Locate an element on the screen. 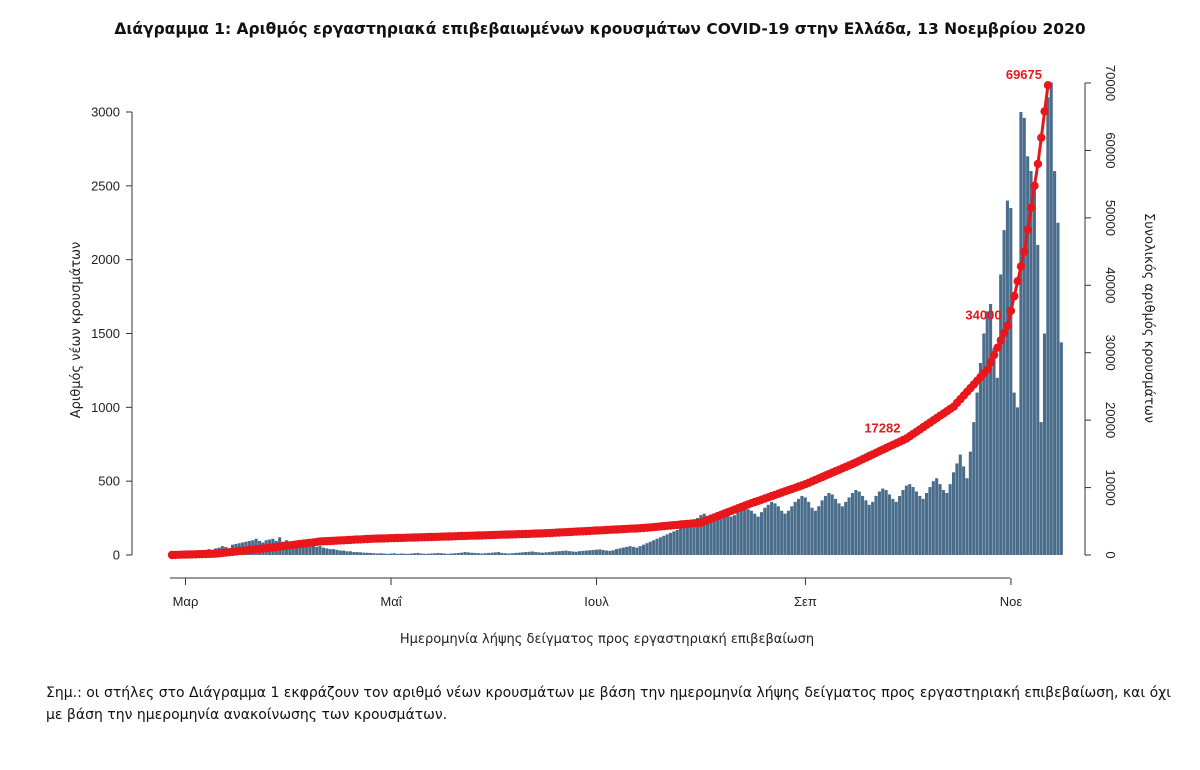  y-left-tick-label: 2500 is located at coordinates (105, 185).